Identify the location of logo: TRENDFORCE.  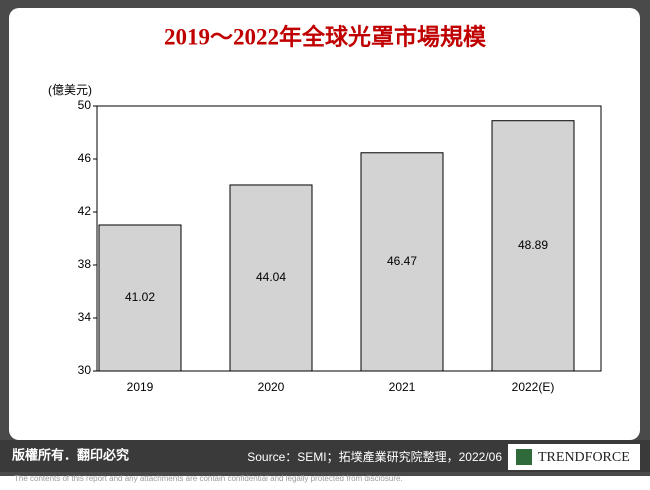
(584, 457).